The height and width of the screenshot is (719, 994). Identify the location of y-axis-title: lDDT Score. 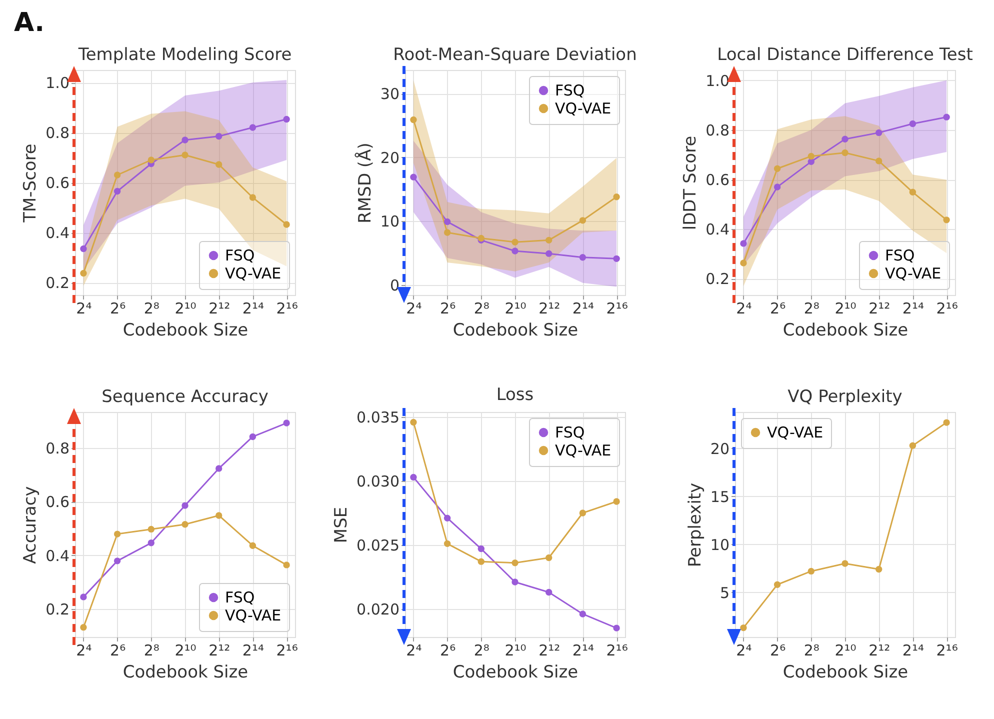
(690, 183).